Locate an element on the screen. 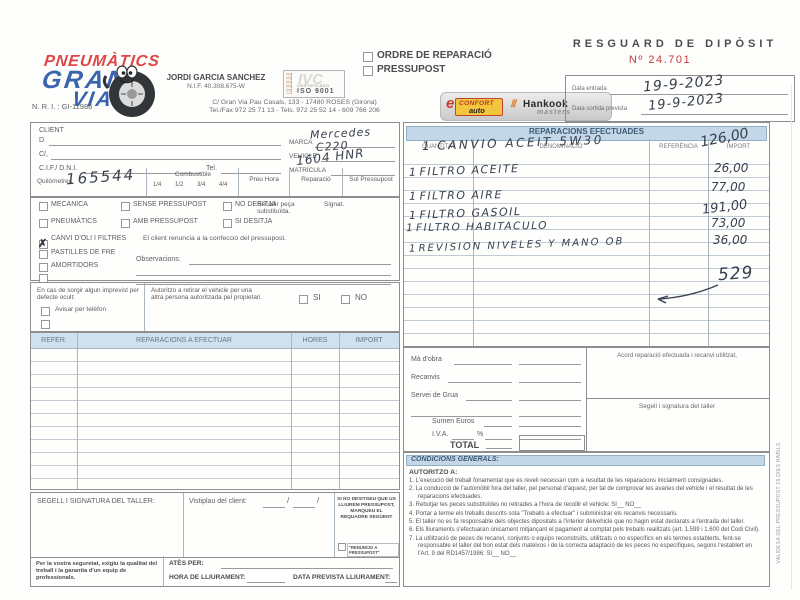  sense-pressupost-label: SENSE PRESSUPOST is located at coordinates (170, 204).